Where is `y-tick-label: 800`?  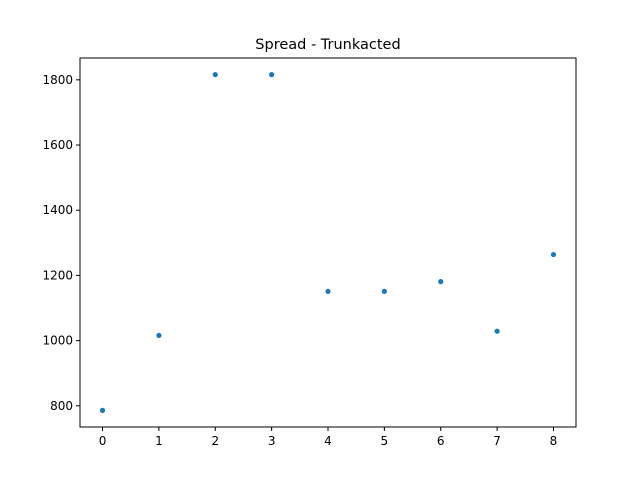 y-tick-label: 800 is located at coordinates (61, 406).